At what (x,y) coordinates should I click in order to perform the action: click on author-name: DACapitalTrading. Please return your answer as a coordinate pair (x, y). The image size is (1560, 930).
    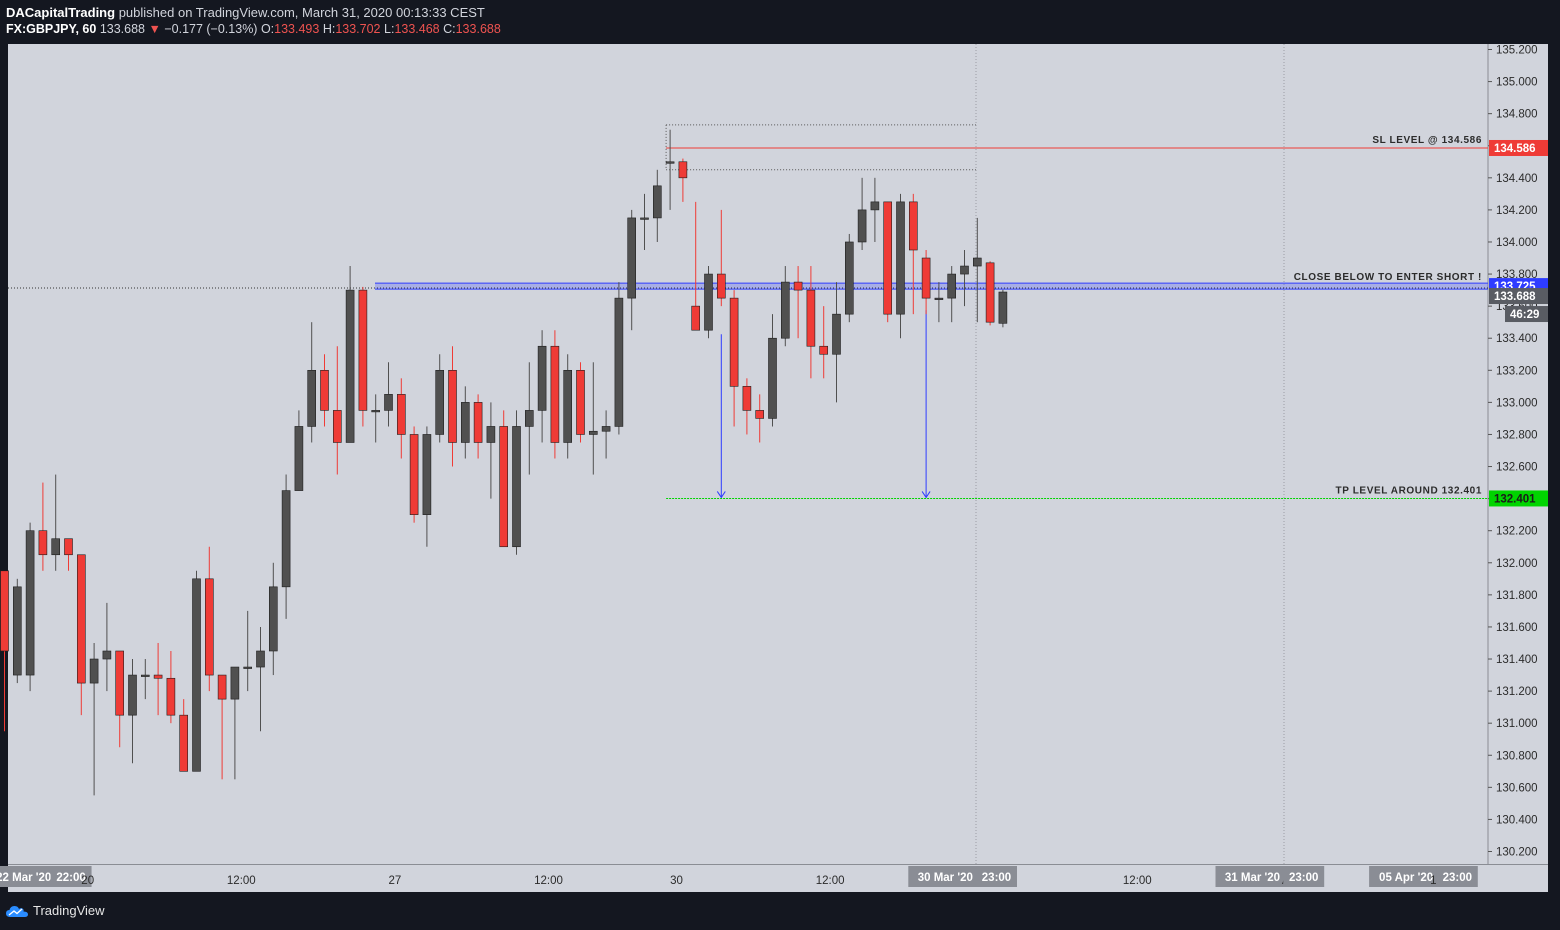
    Looking at the image, I should click on (61, 12).